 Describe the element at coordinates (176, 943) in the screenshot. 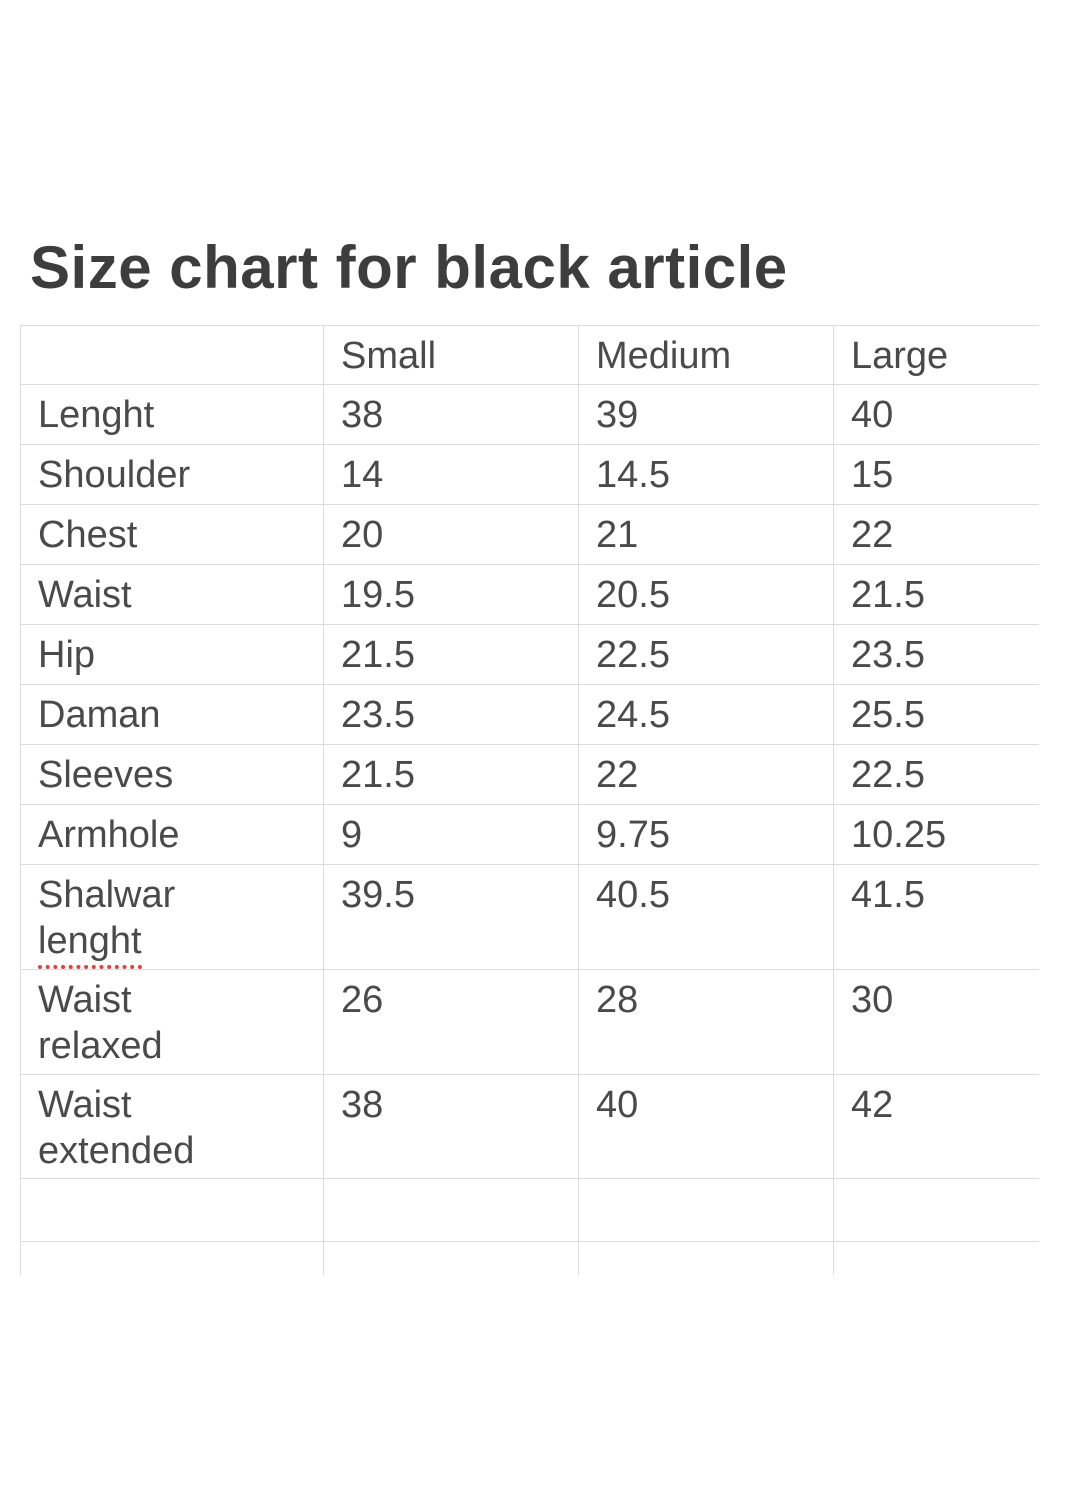

I see `row-label-line2: lenght` at that location.